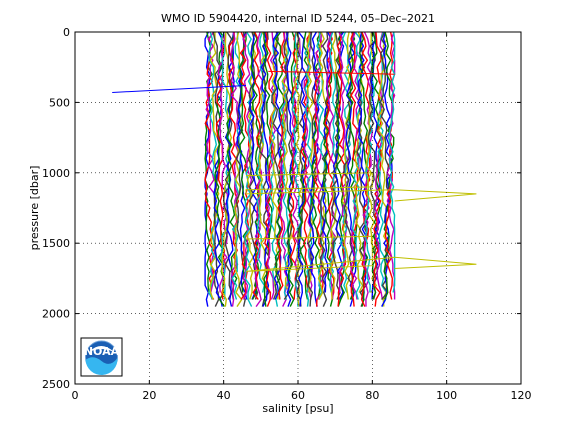  I want to click on y-tick-label: 500, so click(59, 102).